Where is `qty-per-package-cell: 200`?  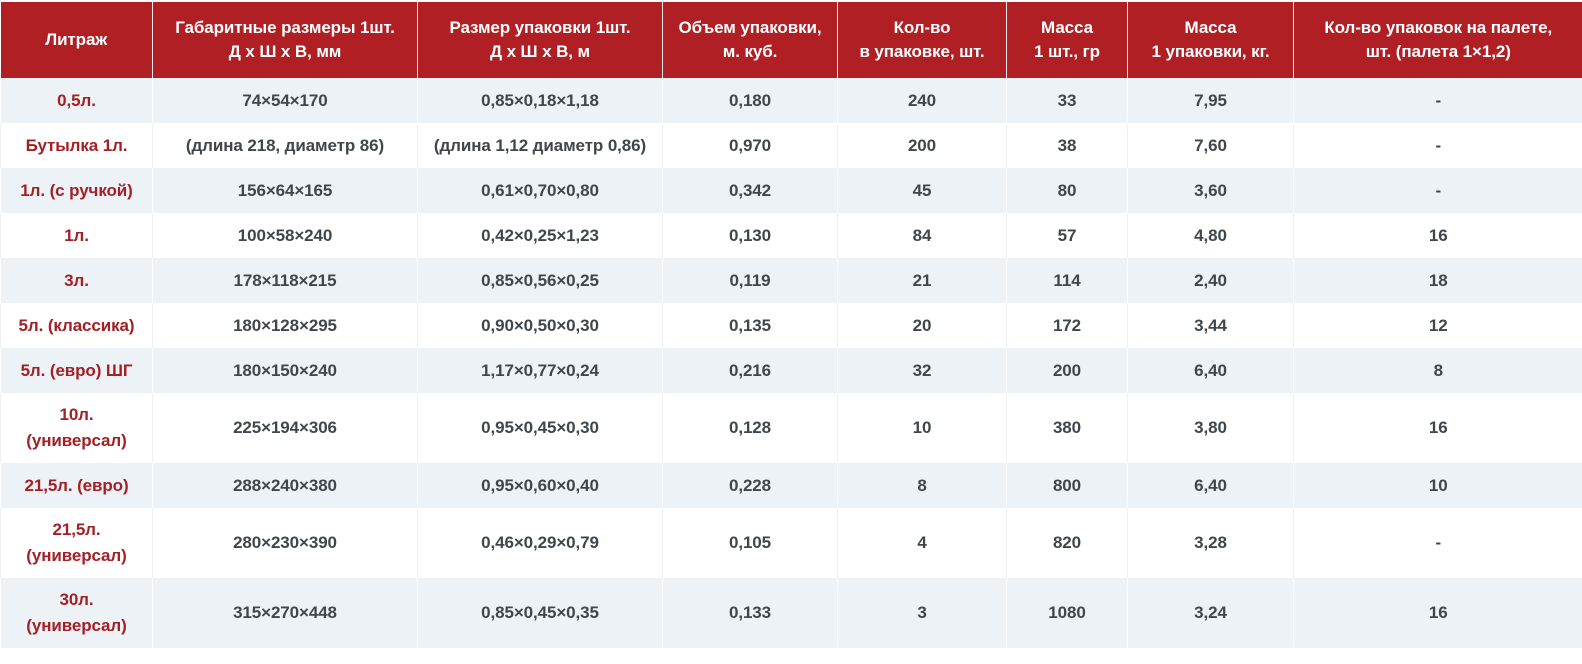 qty-per-package-cell: 200 is located at coordinates (922, 145).